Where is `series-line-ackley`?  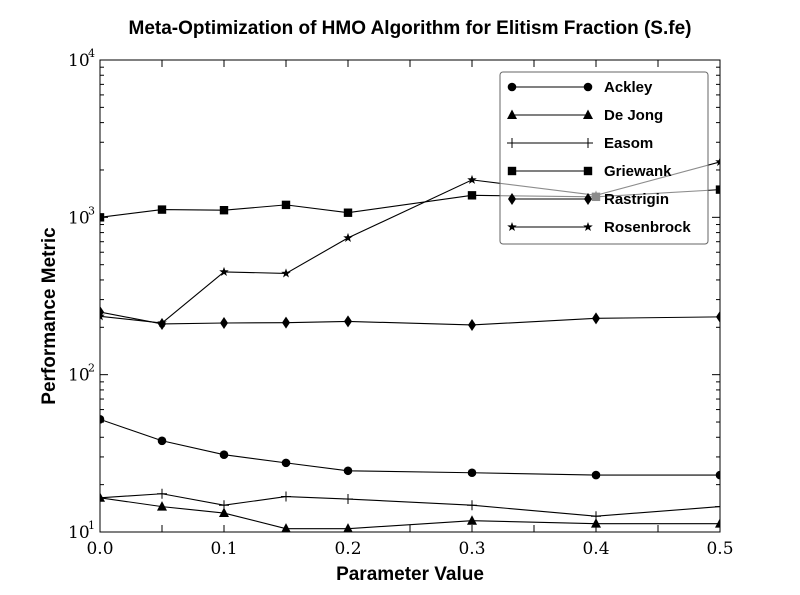
series-line-ackley is located at coordinates (410, 447).